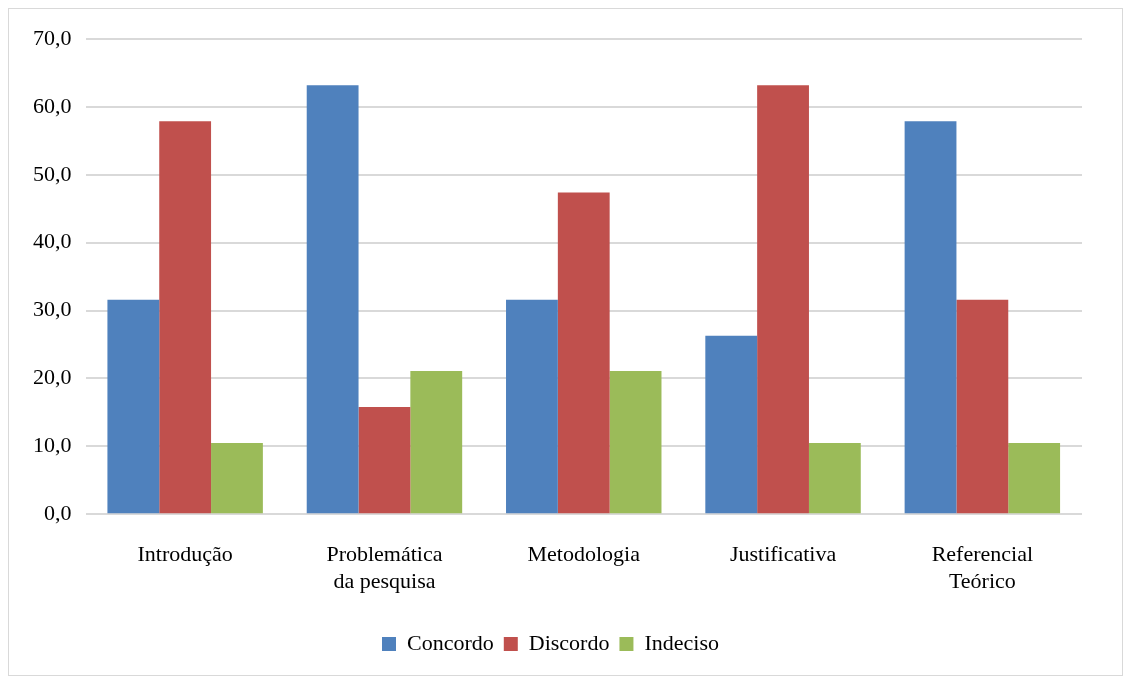 This screenshot has height=684, width=1131. What do you see at coordinates (52, 173) in the screenshot?
I see `y-tick-label: 50,0` at bounding box center [52, 173].